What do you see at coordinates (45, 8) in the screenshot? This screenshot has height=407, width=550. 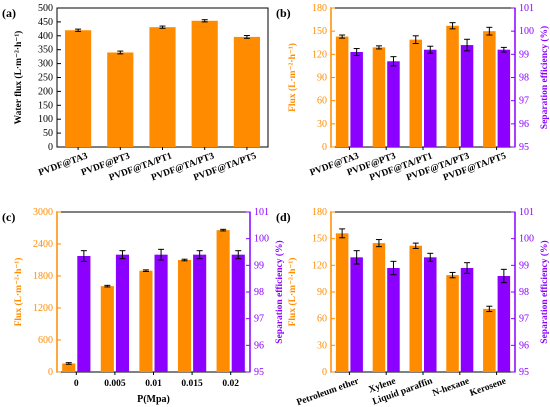 I see `y-tick-label: 500` at bounding box center [45, 8].